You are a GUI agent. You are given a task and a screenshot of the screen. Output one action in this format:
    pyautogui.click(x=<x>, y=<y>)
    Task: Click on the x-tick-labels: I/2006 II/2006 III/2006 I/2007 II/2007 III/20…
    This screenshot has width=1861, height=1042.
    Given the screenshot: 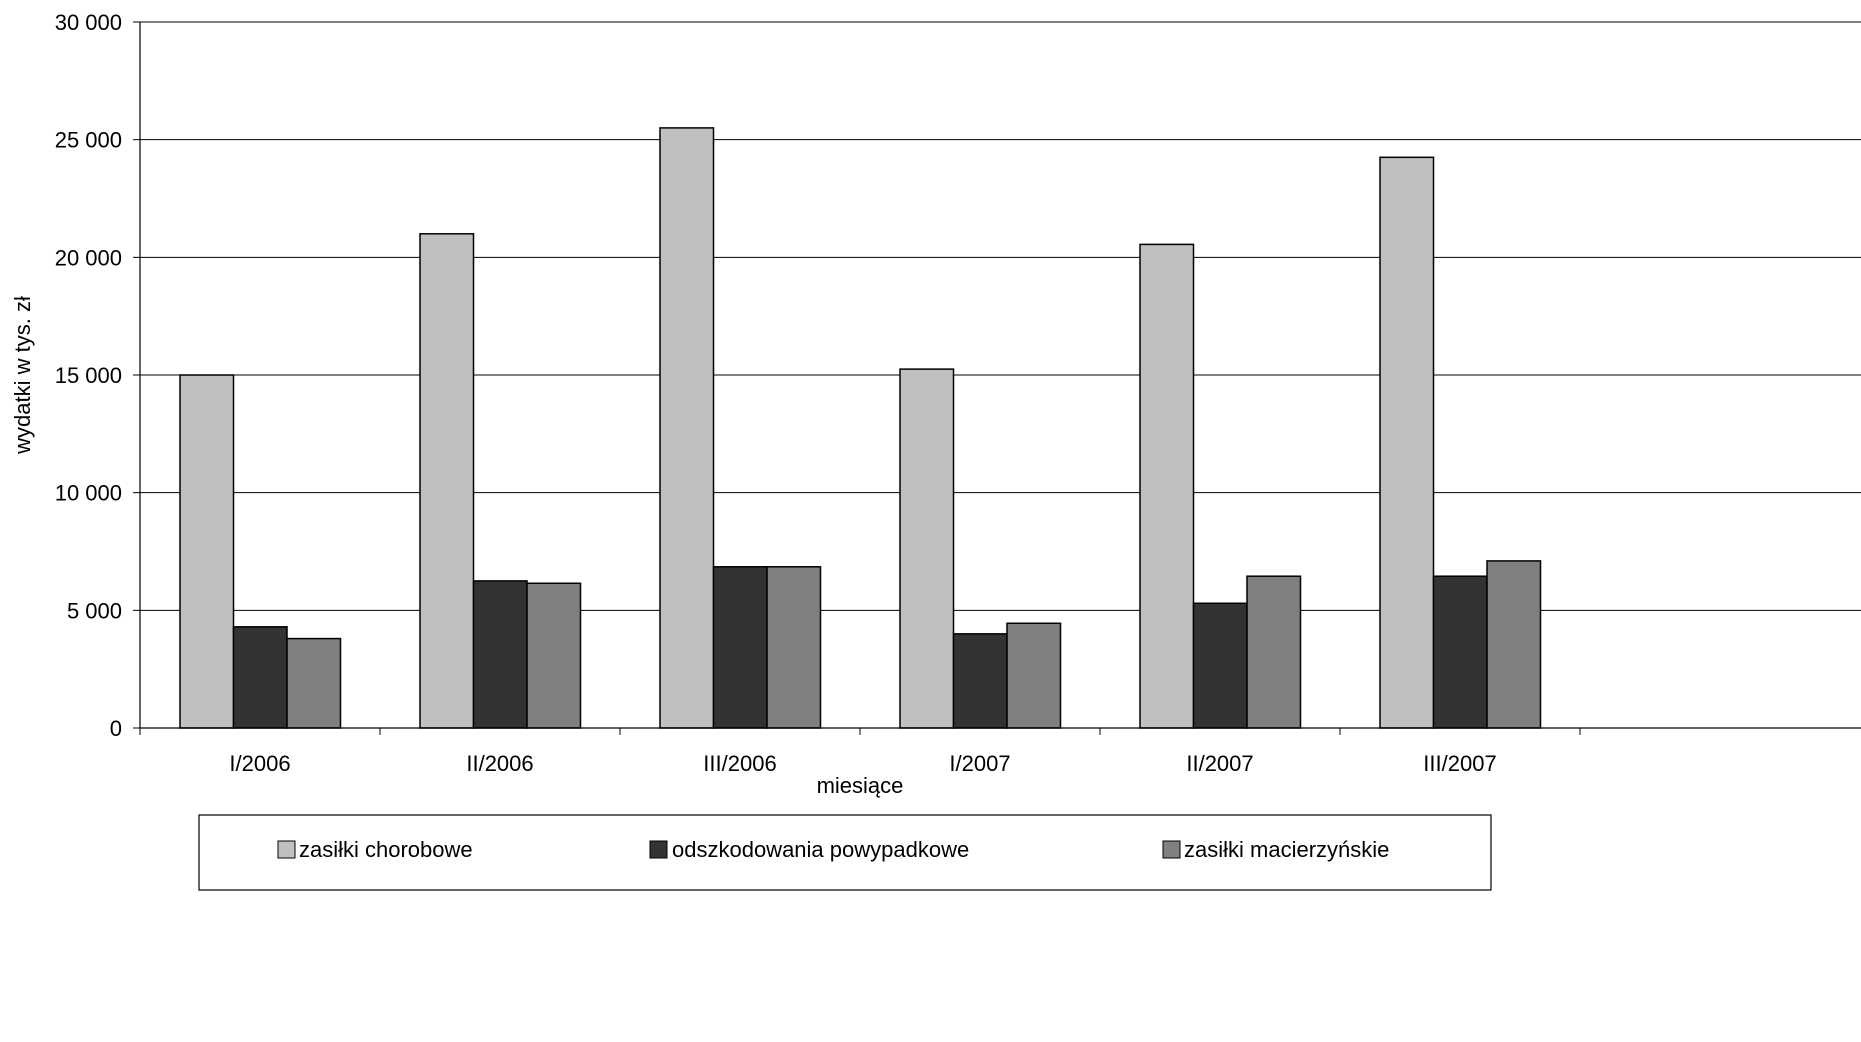 What is the action you would take?
    pyautogui.click(x=862, y=763)
    